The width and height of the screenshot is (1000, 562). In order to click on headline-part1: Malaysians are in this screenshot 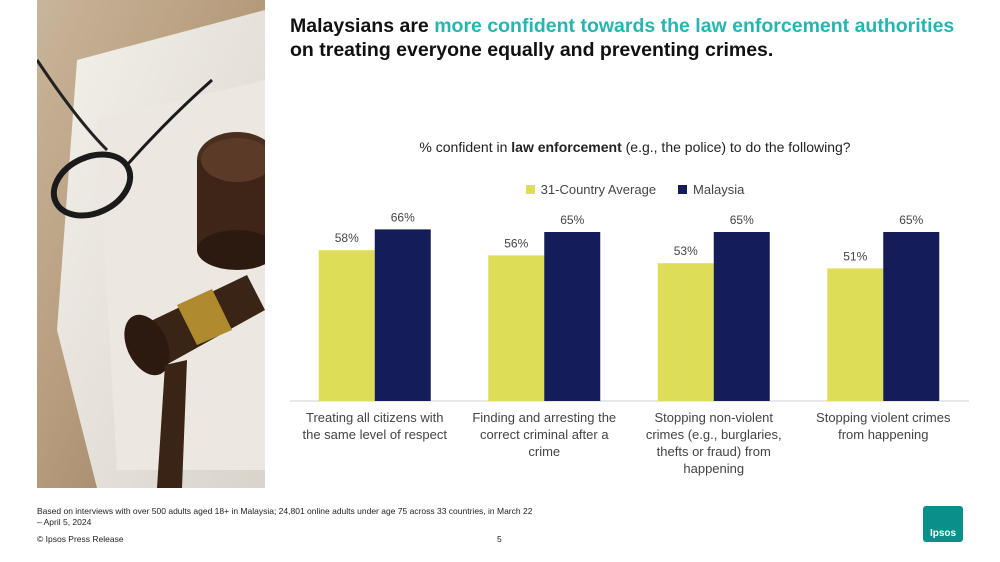, I will do `click(362, 26)`.